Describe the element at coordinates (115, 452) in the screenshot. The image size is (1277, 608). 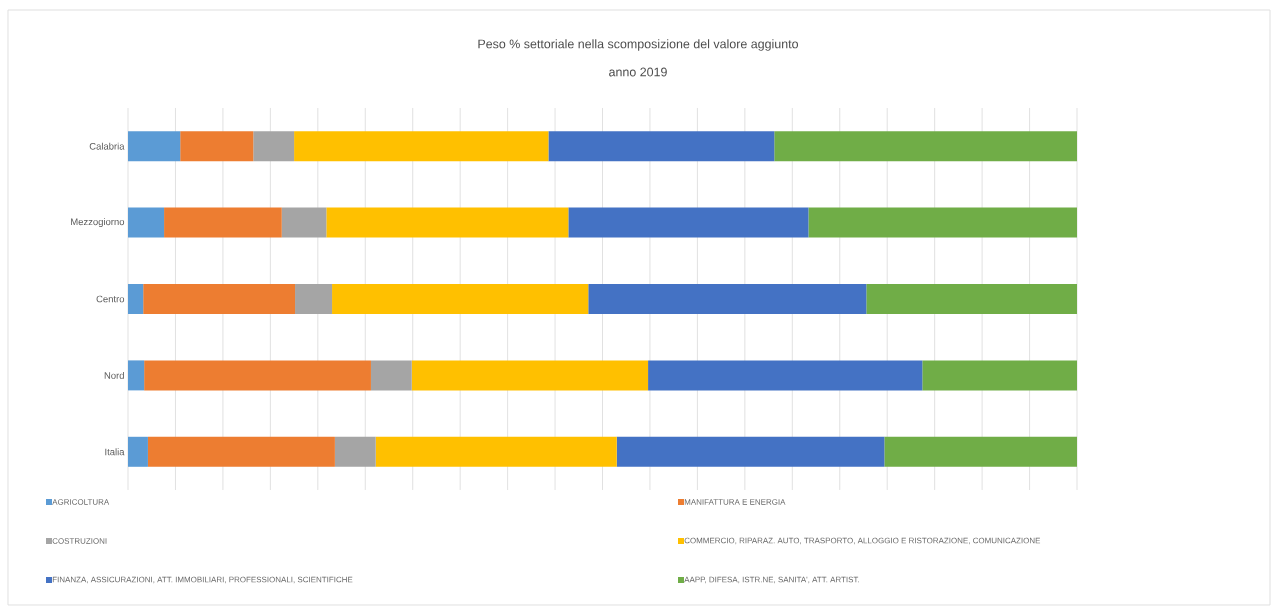
I see `y-tick-label: Italia` at that location.